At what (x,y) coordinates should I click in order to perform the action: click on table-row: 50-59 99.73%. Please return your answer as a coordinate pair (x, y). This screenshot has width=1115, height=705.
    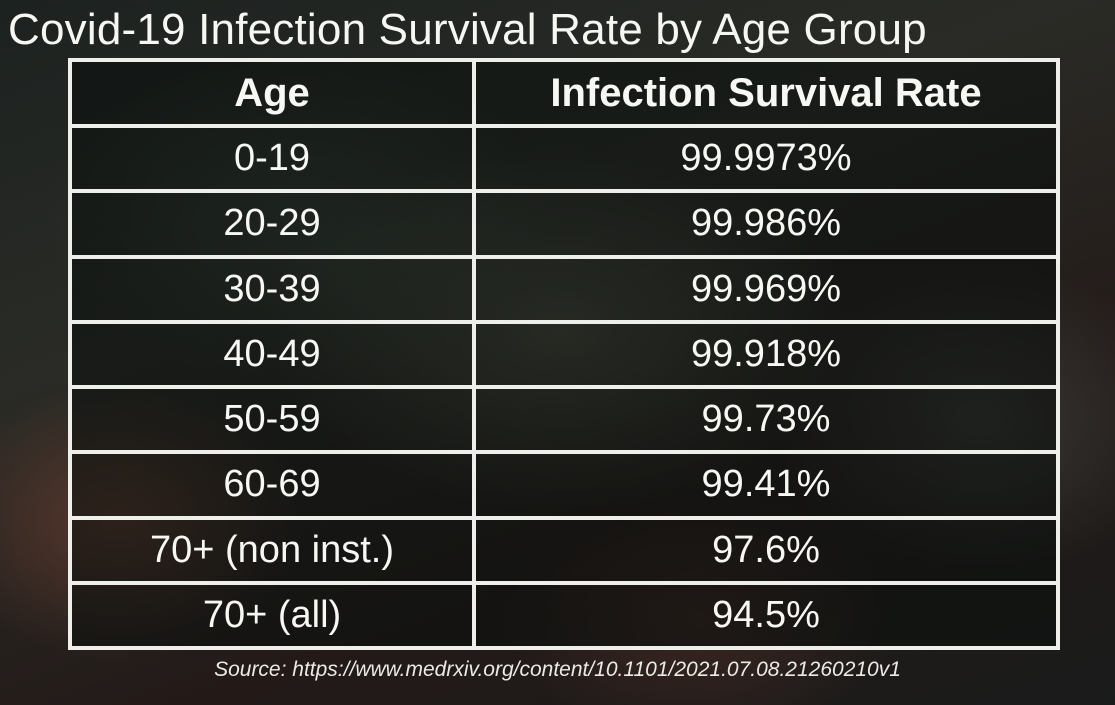
    Looking at the image, I should click on (564, 419).